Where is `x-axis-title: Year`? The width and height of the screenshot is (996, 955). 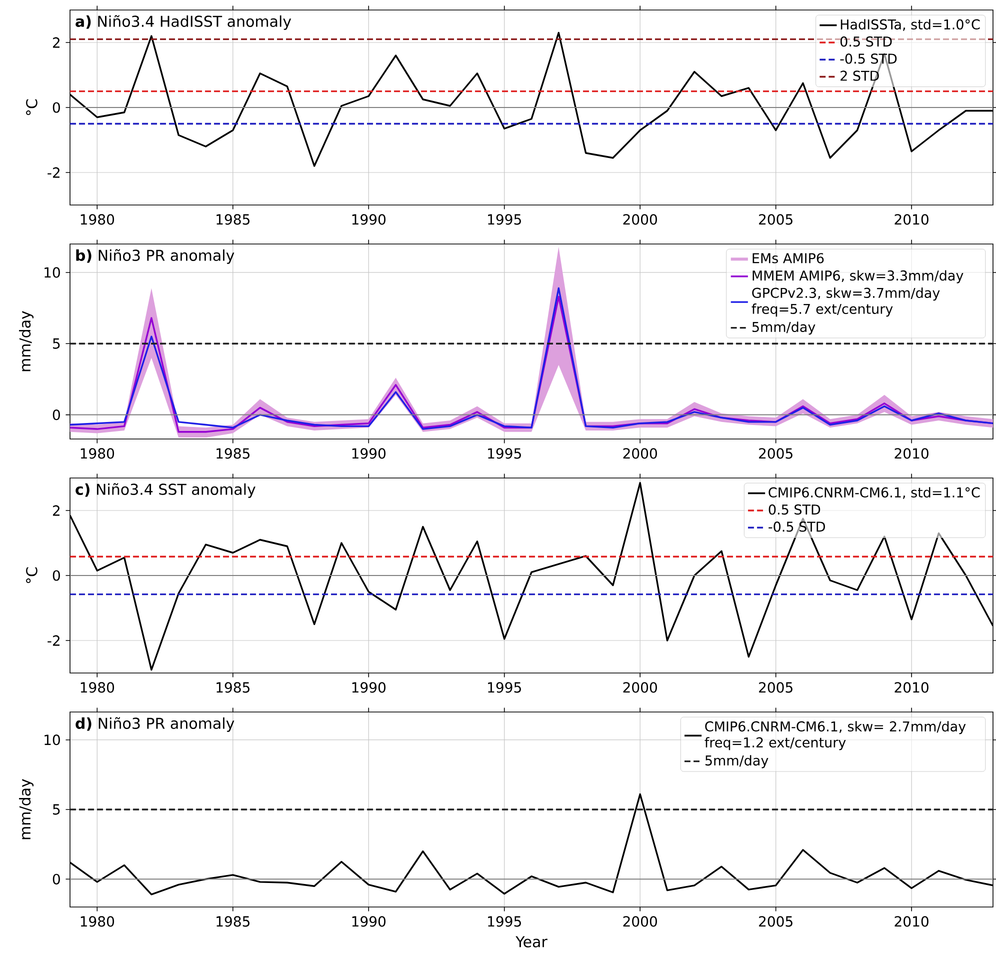
x-axis-title: Year is located at coordinates (532, 942).